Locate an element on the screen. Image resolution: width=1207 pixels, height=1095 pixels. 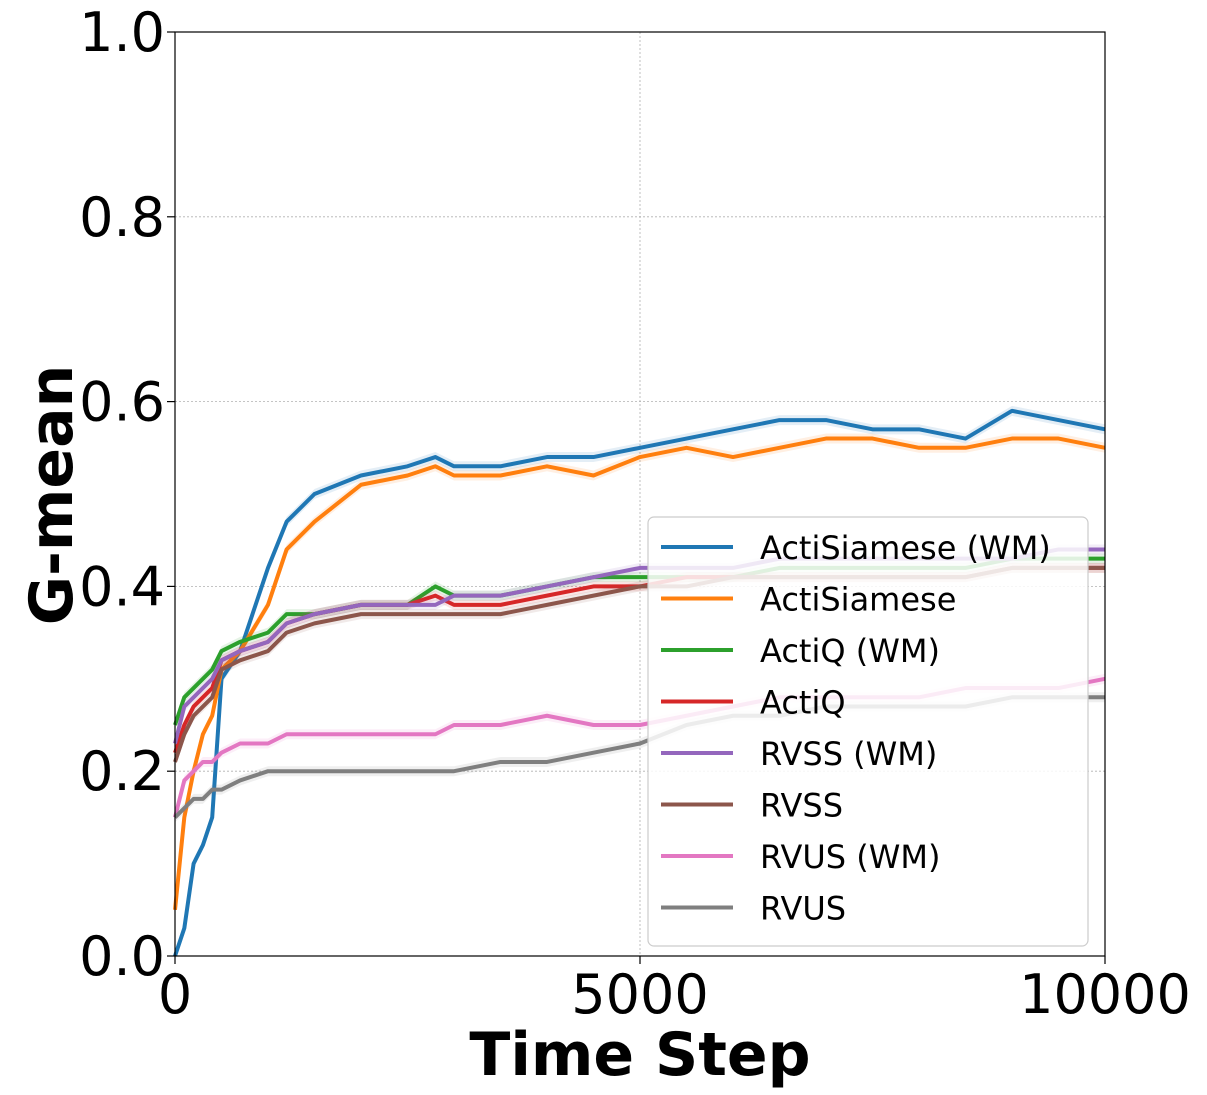
legend-label: RVSS (WM) is located at coordinates (848, 754).